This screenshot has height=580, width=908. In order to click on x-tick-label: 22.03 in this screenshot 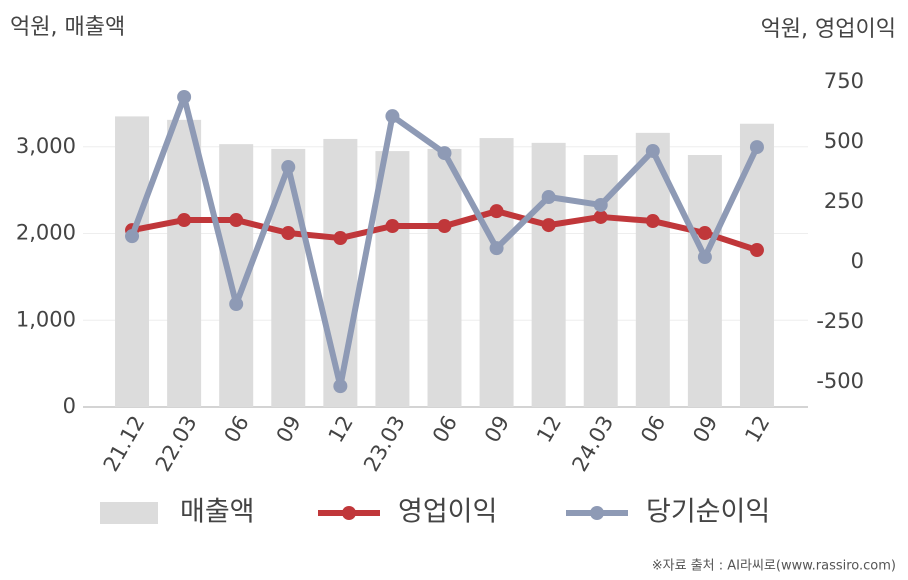, I will do `click(176, 444)`.